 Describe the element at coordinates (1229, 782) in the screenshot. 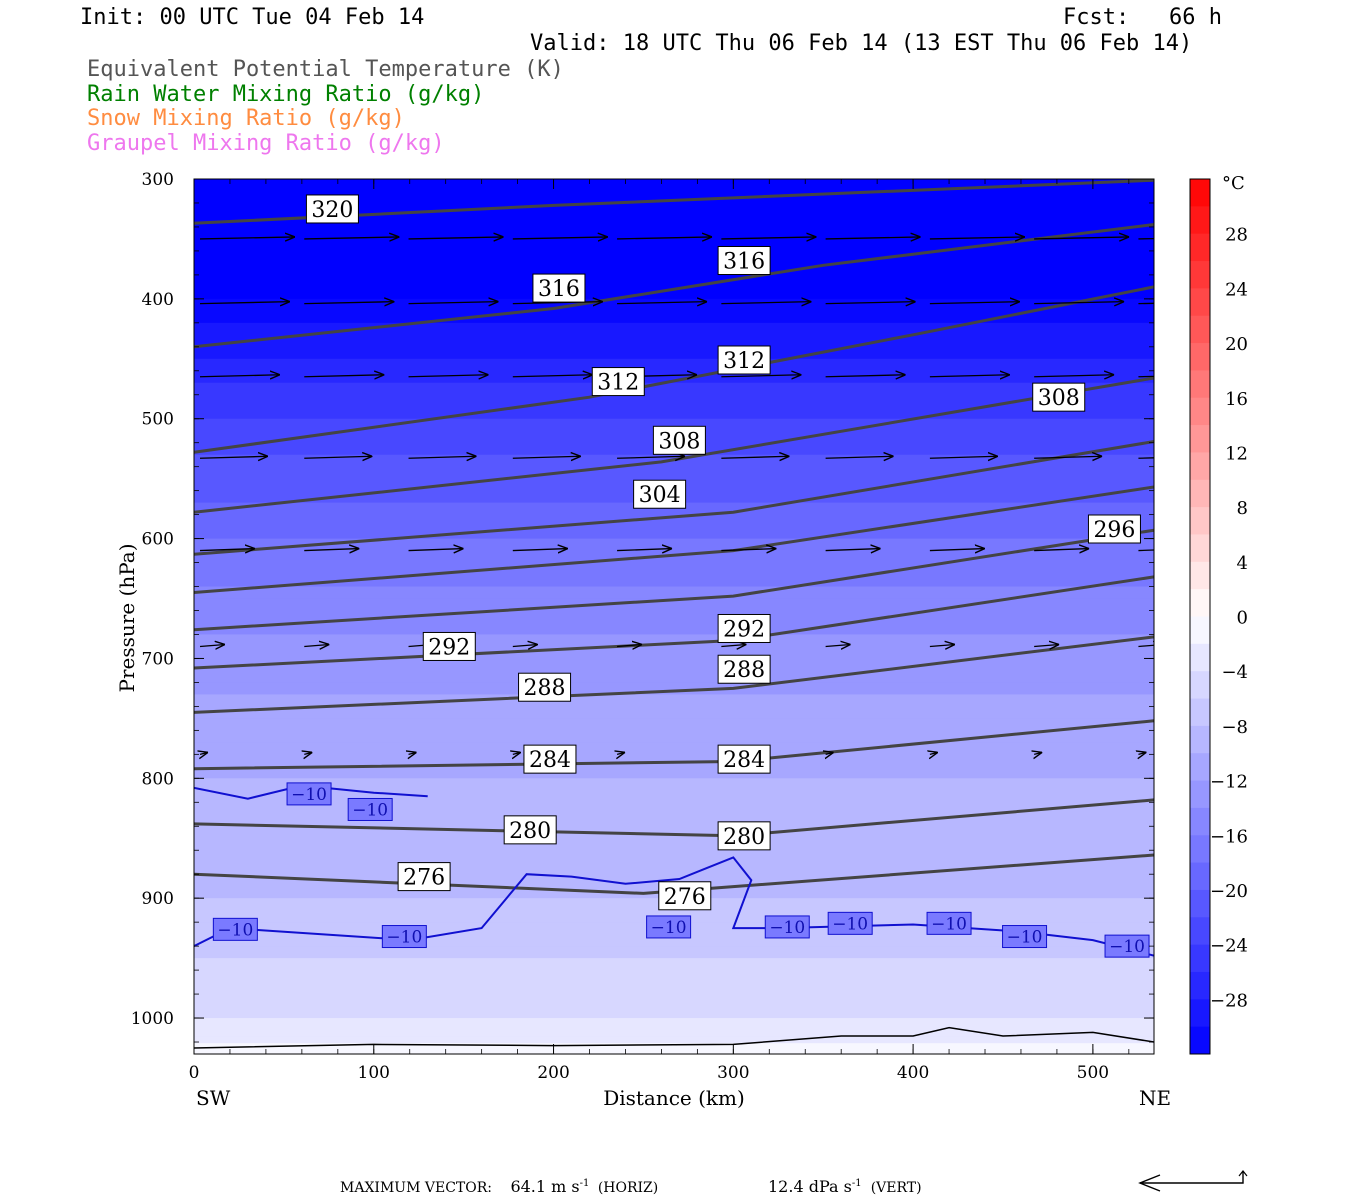

I see `colorbar-label: −12` at that location.